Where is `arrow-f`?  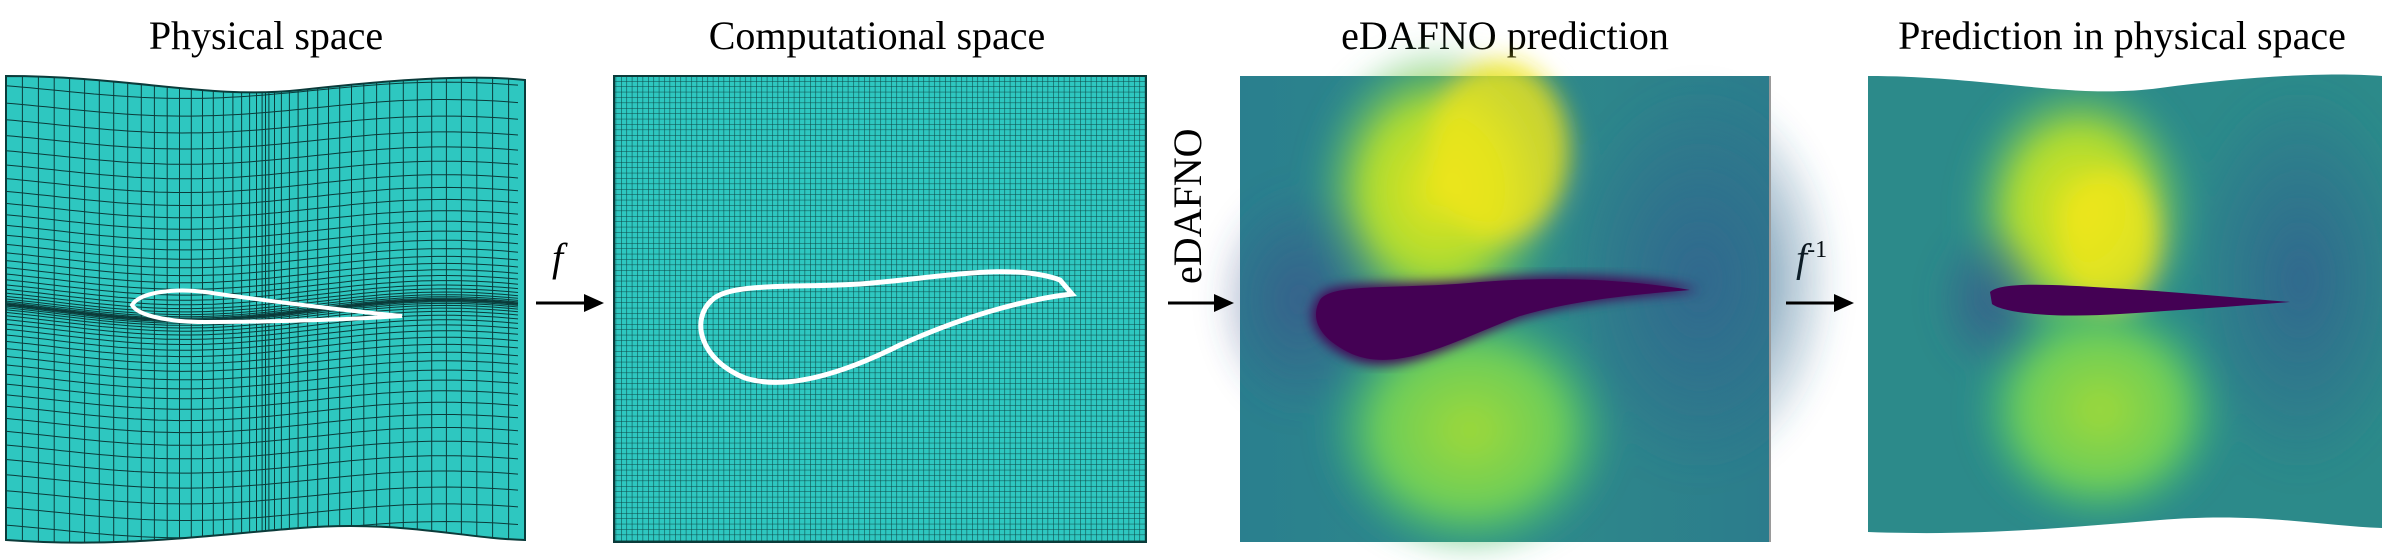 arrow-f is located at coordinates (570, 303).